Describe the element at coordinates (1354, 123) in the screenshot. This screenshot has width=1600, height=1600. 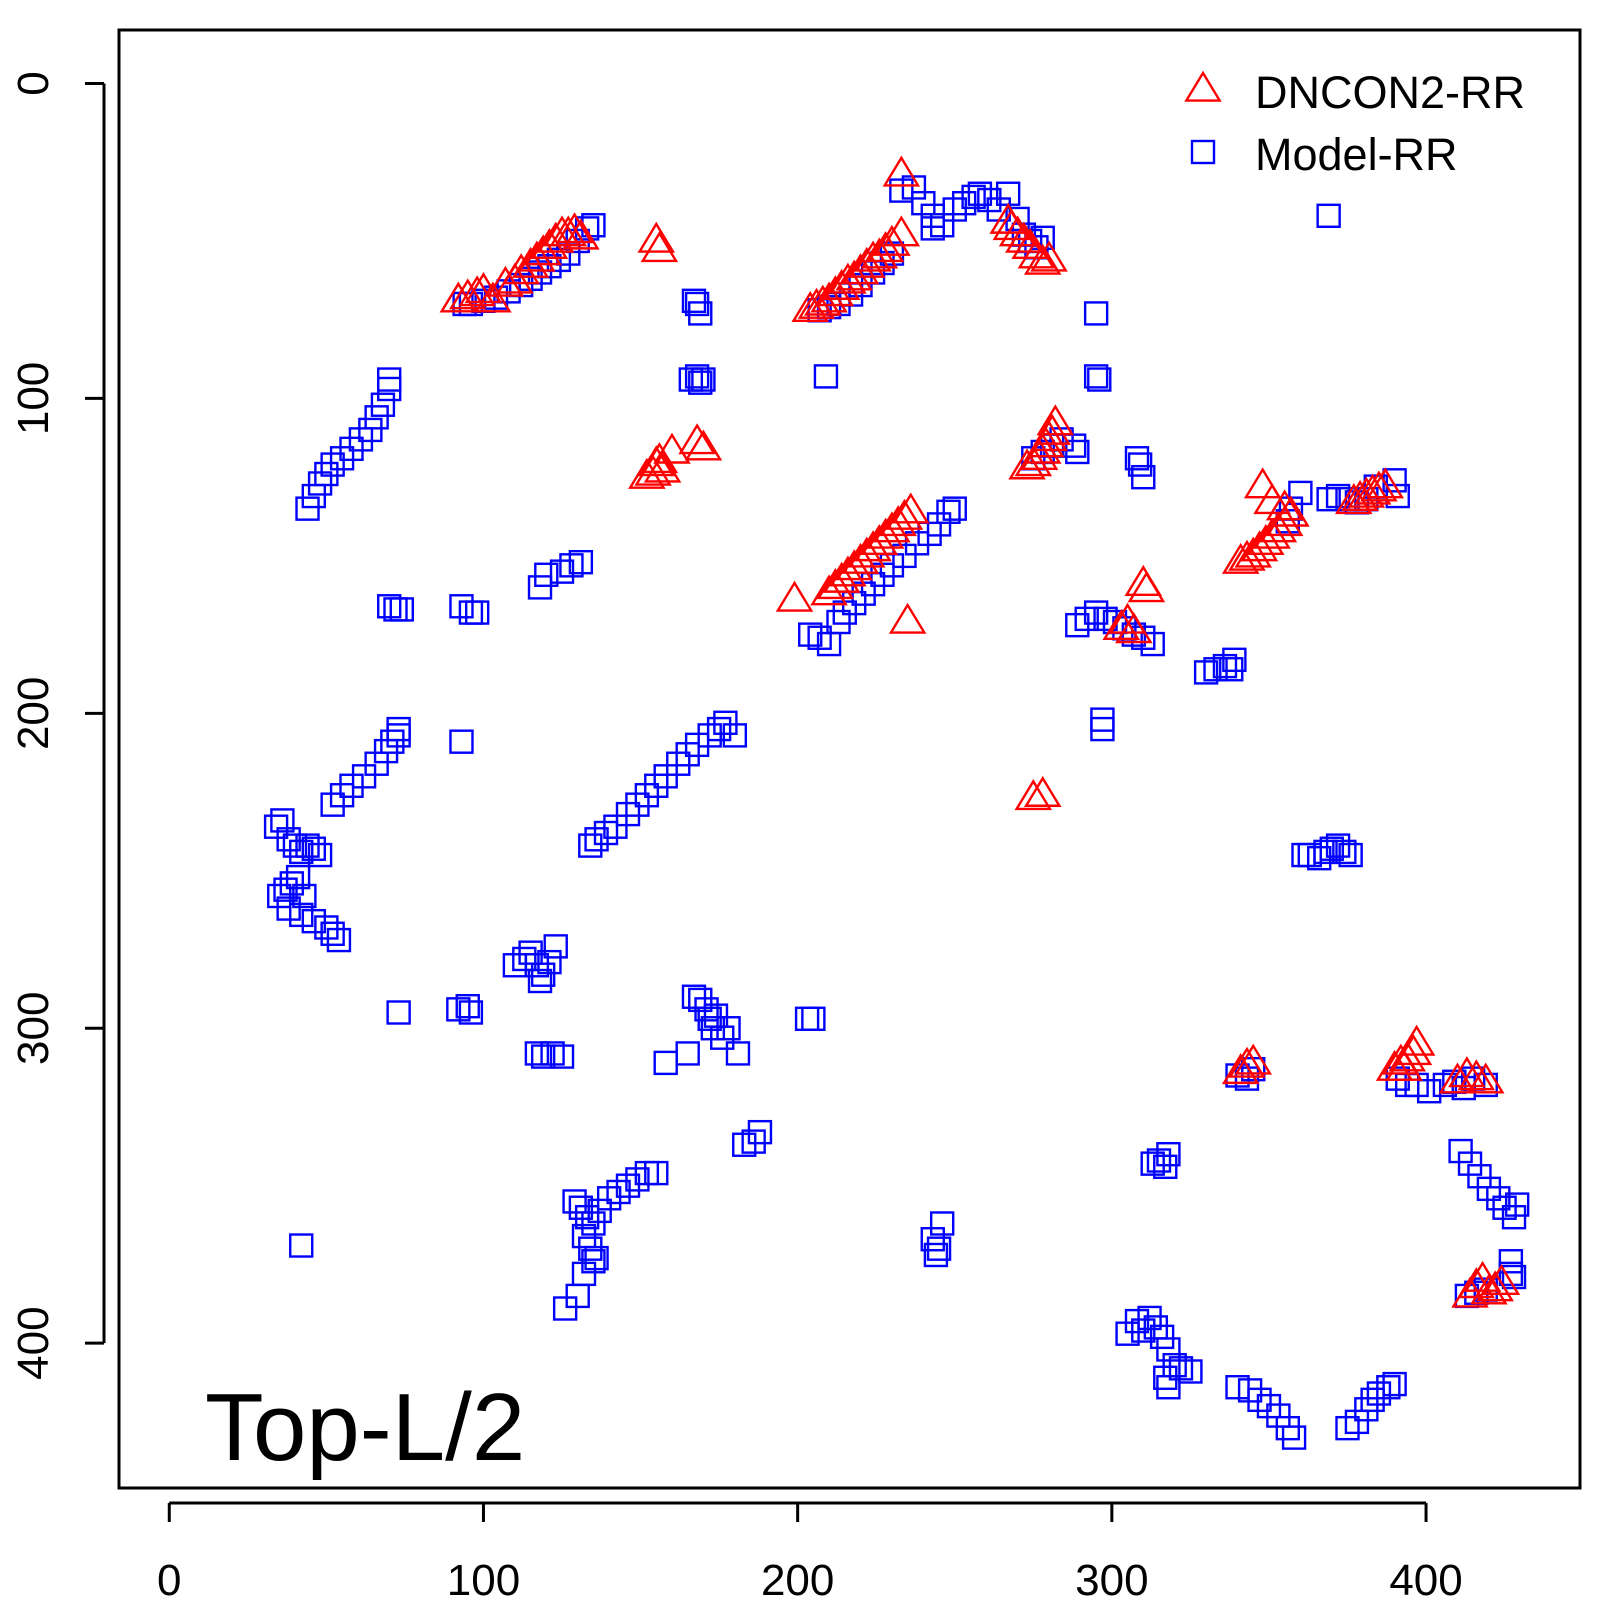
I see `legend: DNCON2-RR Model-RR` at that location.